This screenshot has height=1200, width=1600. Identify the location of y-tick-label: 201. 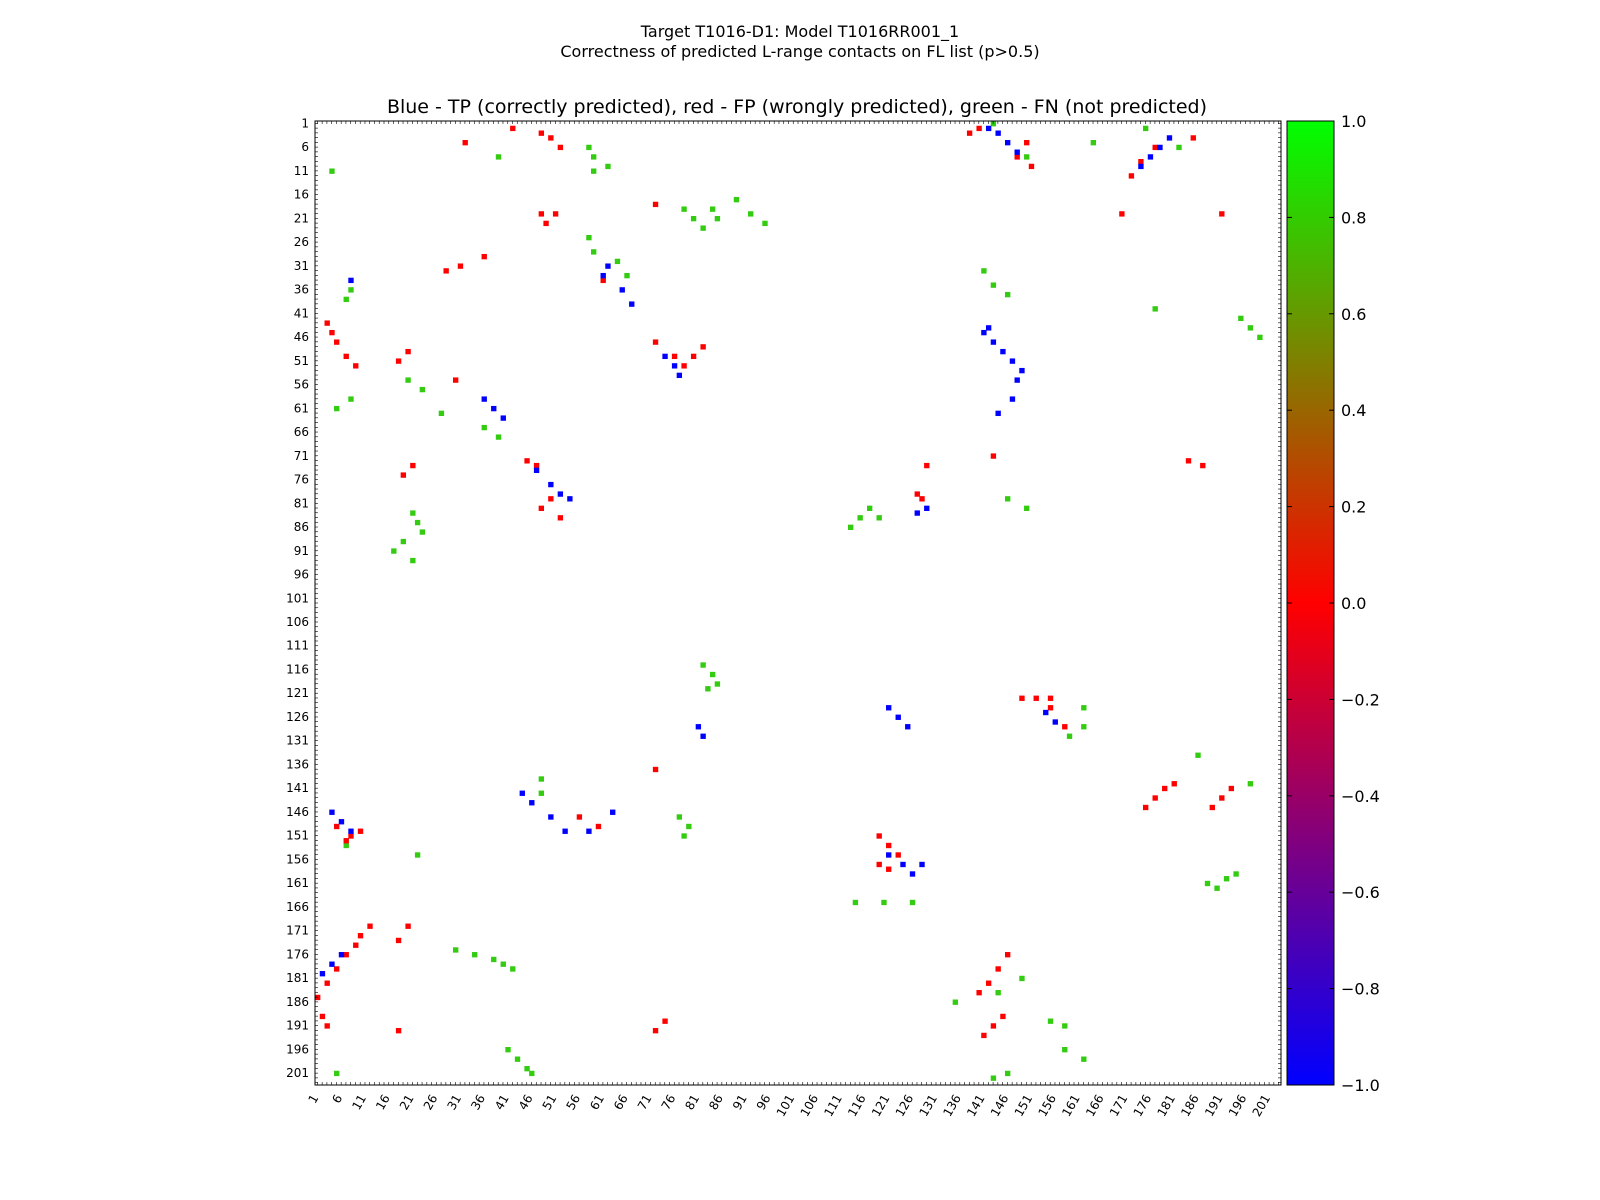
(297, 1073).